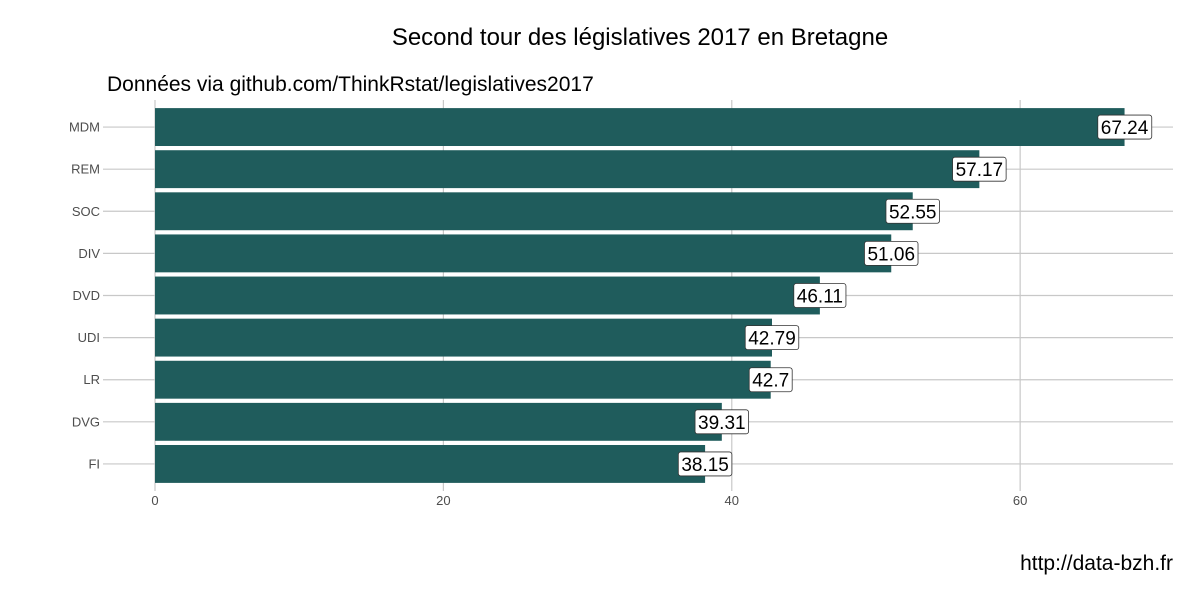 The width and height of the screenshot is (1200, 600). I want to click on y-tick-label: DVD, so click(86, 295).